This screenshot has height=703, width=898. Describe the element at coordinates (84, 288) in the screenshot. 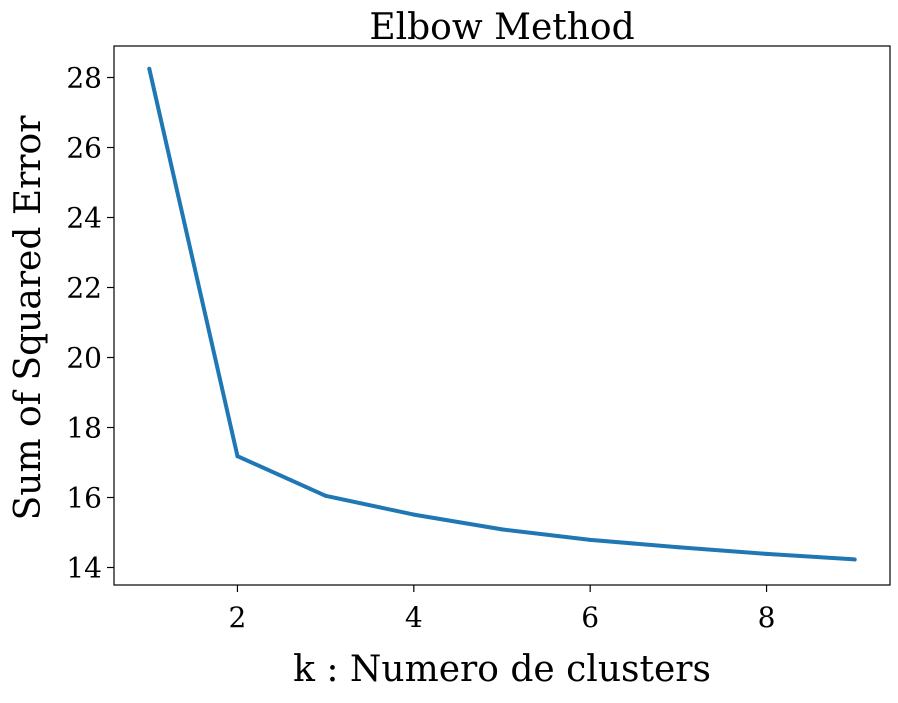

I see `y-tick-label: 22` at that location.